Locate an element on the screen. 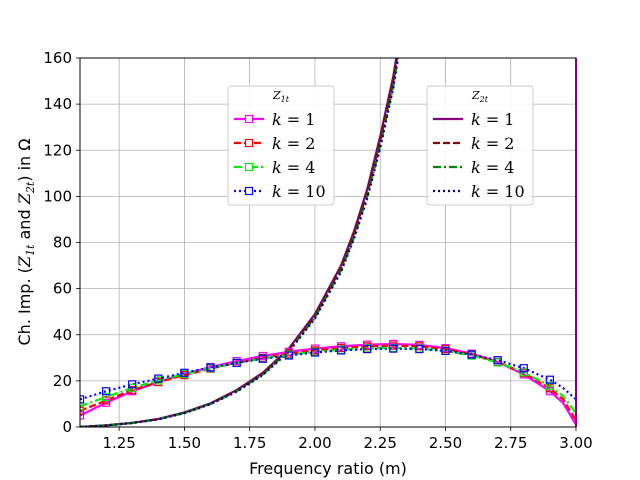  x-tick-label: 2.50 is located at coordinates (445, 443).